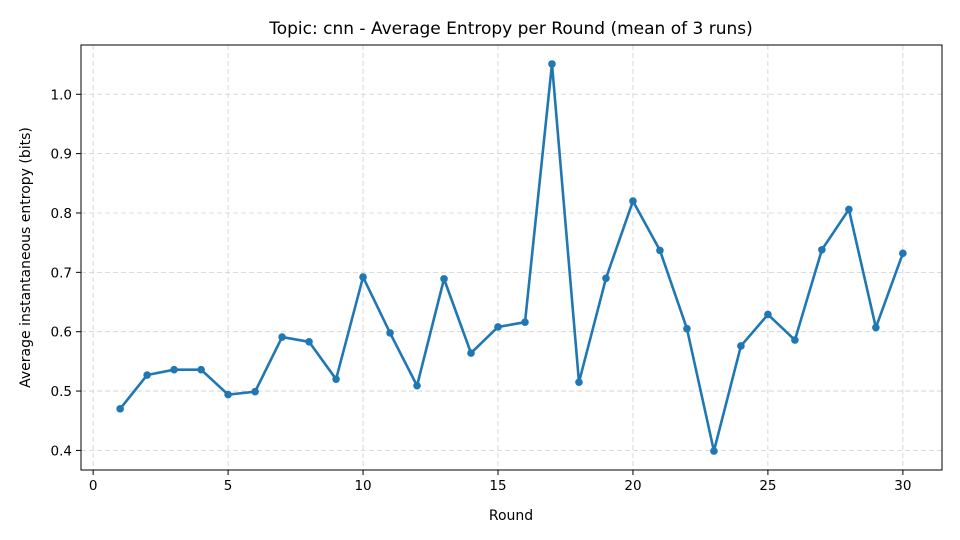  What do you see at coordinates (362, 486) in the screenshot?
I see `x-tick-label: 10` at bounding box center [362, 486].